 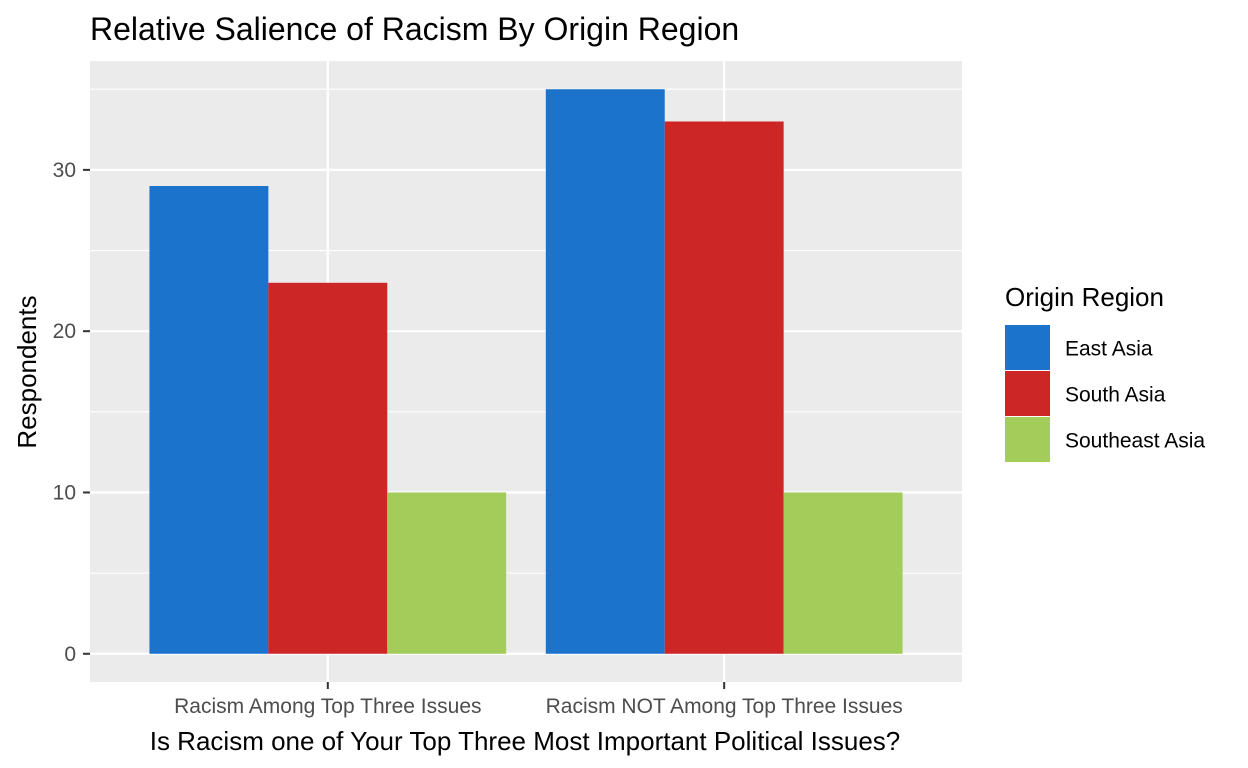 I want to click on y-tick-label: 20, so click(x=64, y=331).